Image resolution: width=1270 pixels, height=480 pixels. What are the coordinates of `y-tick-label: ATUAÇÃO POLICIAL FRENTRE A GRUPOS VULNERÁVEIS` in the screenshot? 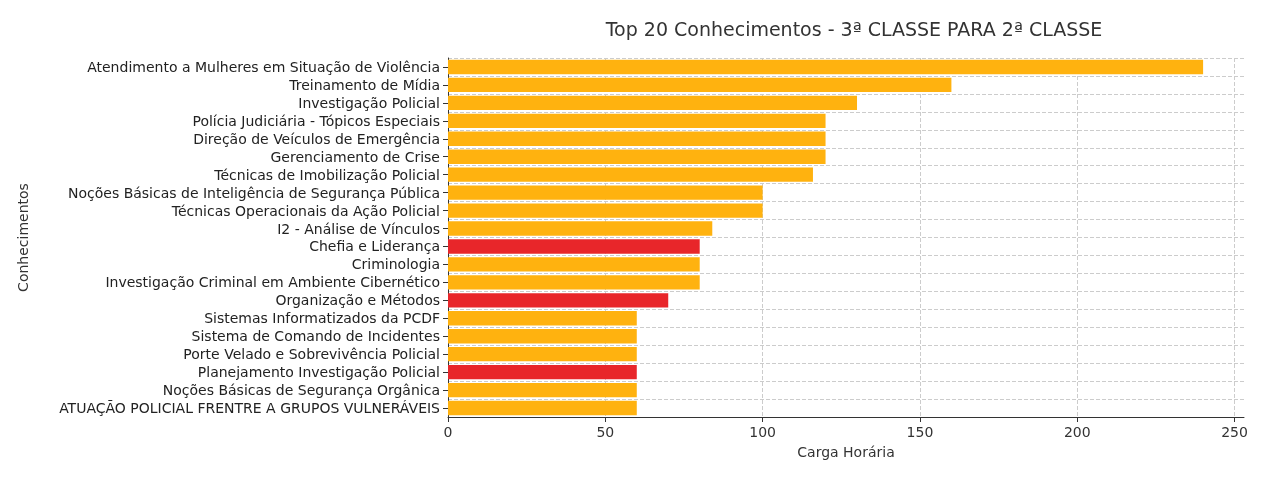 It's located at (250, 408).